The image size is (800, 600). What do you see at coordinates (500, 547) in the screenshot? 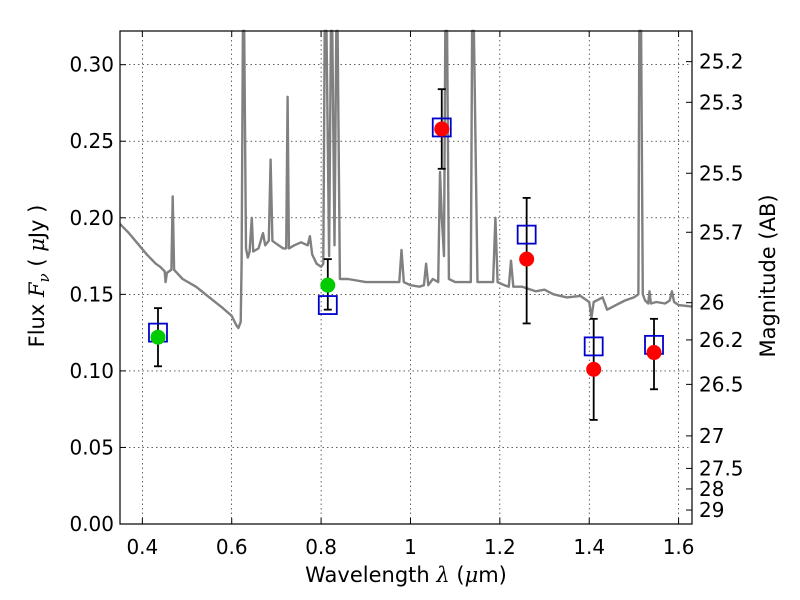
I see `x-tick-label: 1.2` at bounding box center [500, 547].